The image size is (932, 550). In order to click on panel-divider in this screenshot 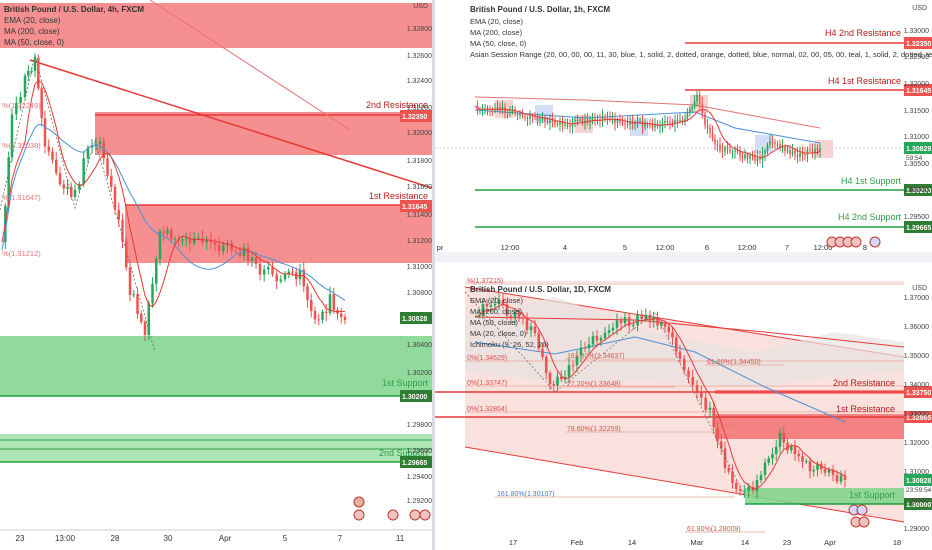, I will do `click(433, 275)`.